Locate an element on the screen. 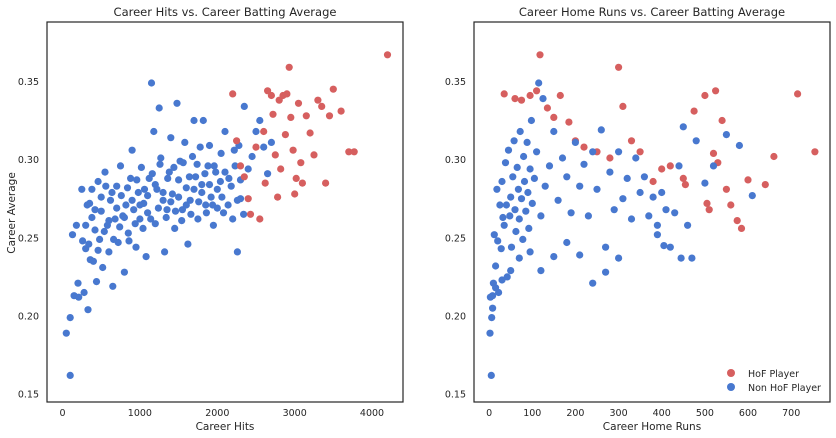 The height and width of the screenshot is (438, 836). right-chart-xtick-label: 100 is located at coordinates (532, 413).